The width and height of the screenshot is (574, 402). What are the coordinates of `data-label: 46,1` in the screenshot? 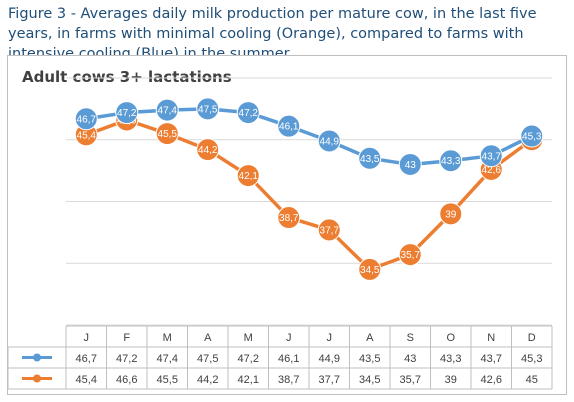 It's located at (289, 127).